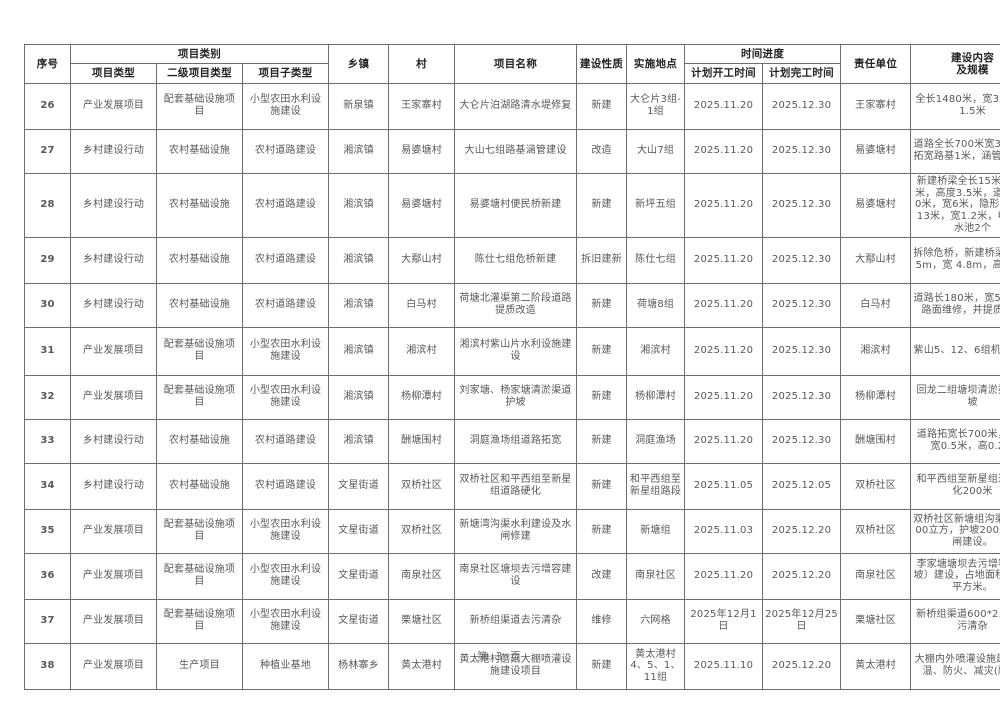  I want to click on cell-implementation-place: 新塘组, so click(656, 531).